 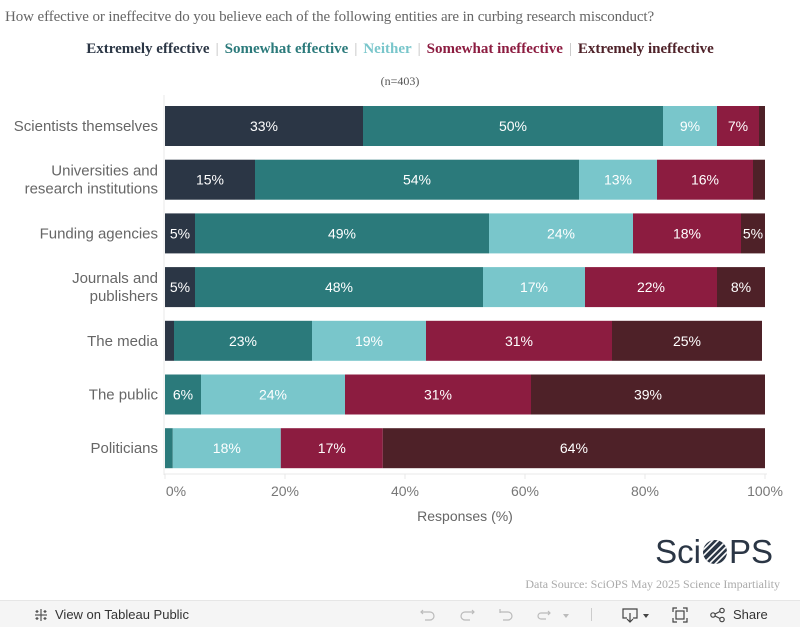 I want to click on view-on-tableau-label: View on Tableau Public, so click(x=122, y=614).